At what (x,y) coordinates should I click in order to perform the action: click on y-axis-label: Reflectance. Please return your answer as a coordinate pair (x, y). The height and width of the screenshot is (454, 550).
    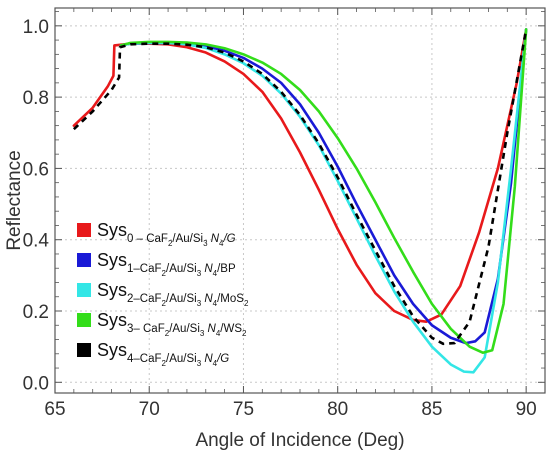
    Looking at the image, I should click on (14, 200).